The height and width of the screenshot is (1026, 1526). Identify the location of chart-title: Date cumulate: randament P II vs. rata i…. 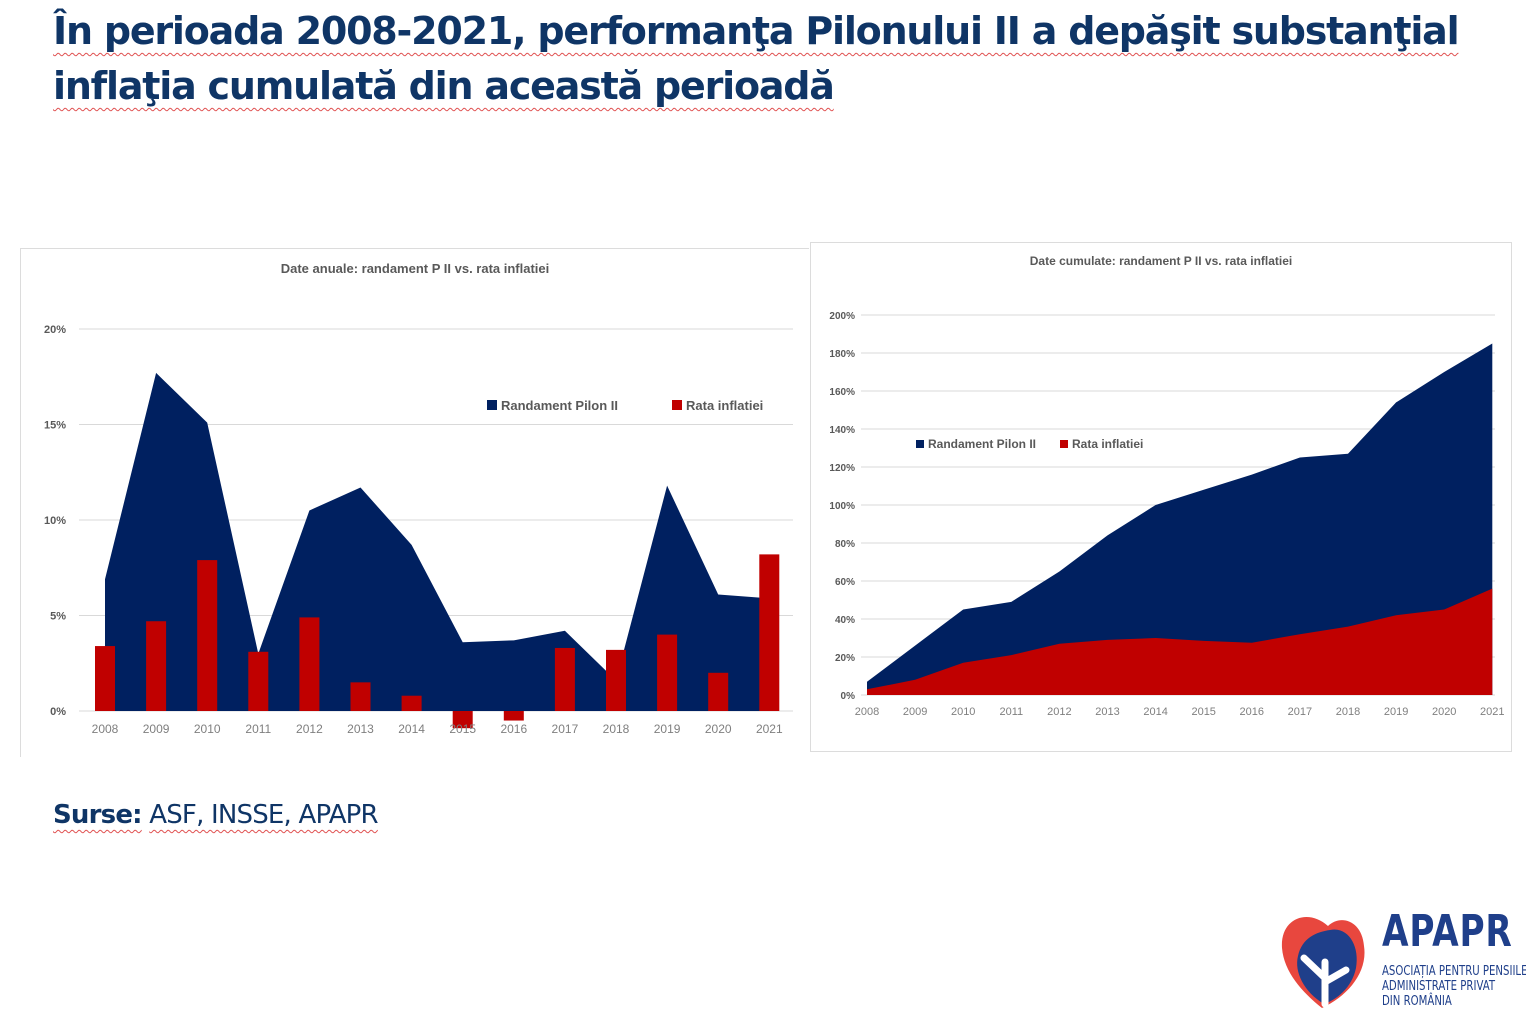
(1161, 261).